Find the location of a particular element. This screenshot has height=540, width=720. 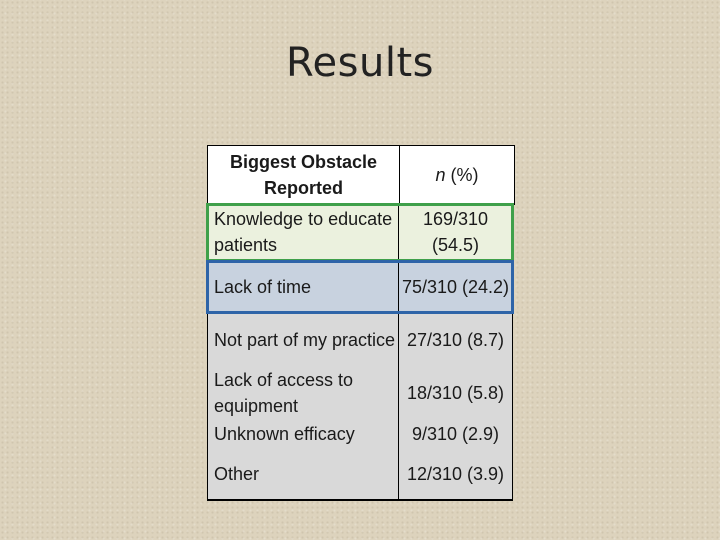

table-row: Lack of time 75/310 (24.2) is located at coordinates (360, 287).